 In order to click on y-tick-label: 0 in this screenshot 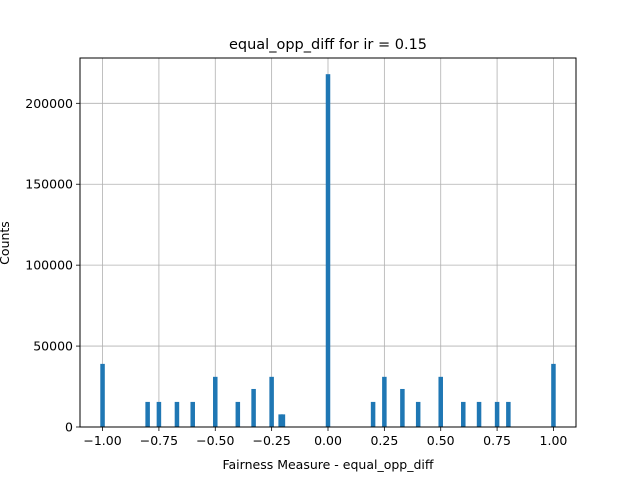, I will do `click(69, 427)`.